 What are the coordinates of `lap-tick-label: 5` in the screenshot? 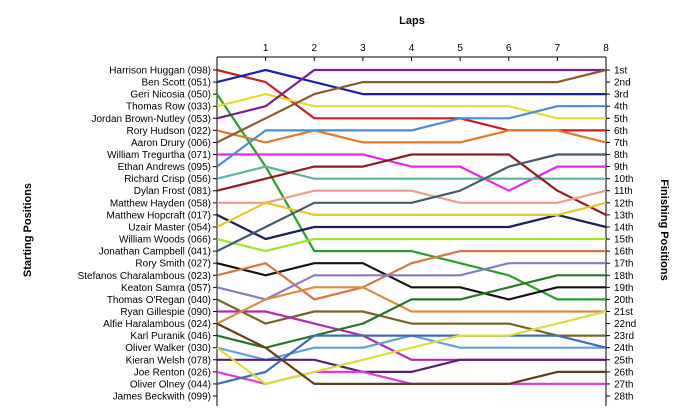 It's located at (460, 48).